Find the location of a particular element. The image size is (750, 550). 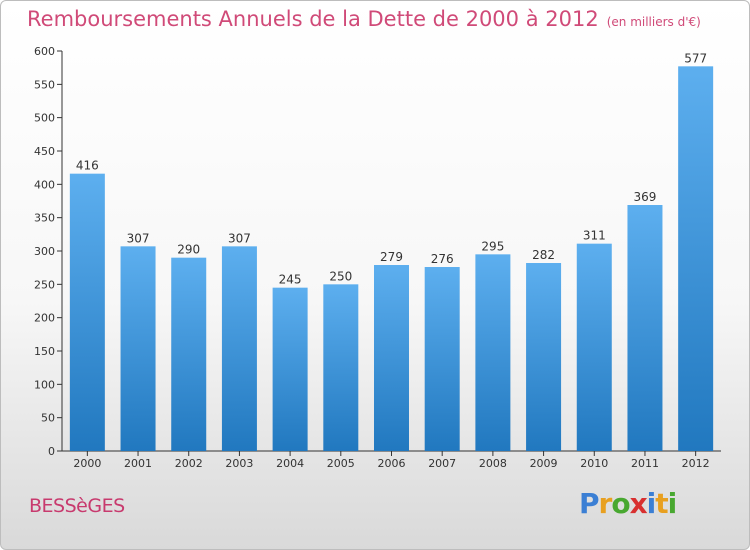

logo-letter: P is located at coordinates (589, 503).